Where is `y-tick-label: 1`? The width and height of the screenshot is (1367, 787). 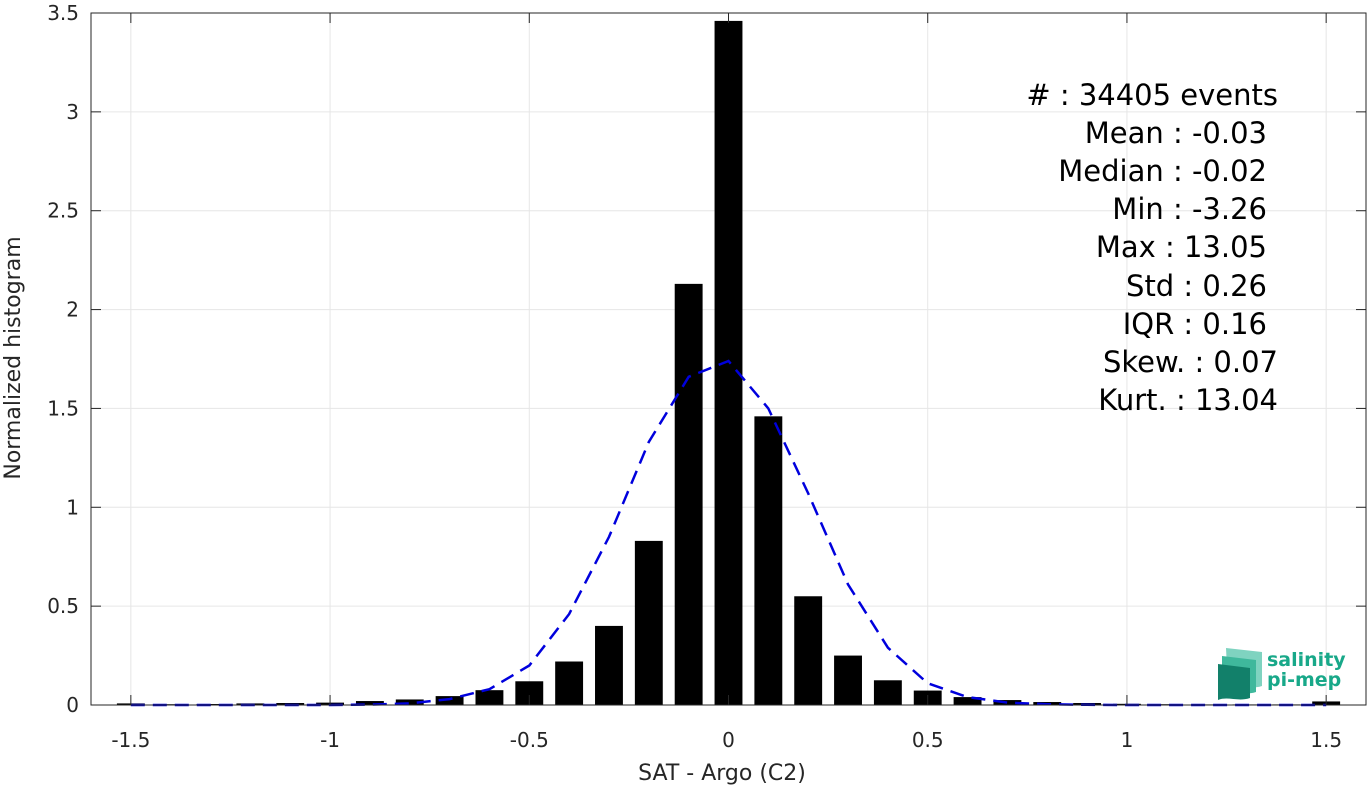
y-tick-label: 1 is located at coordinates (72, 507).